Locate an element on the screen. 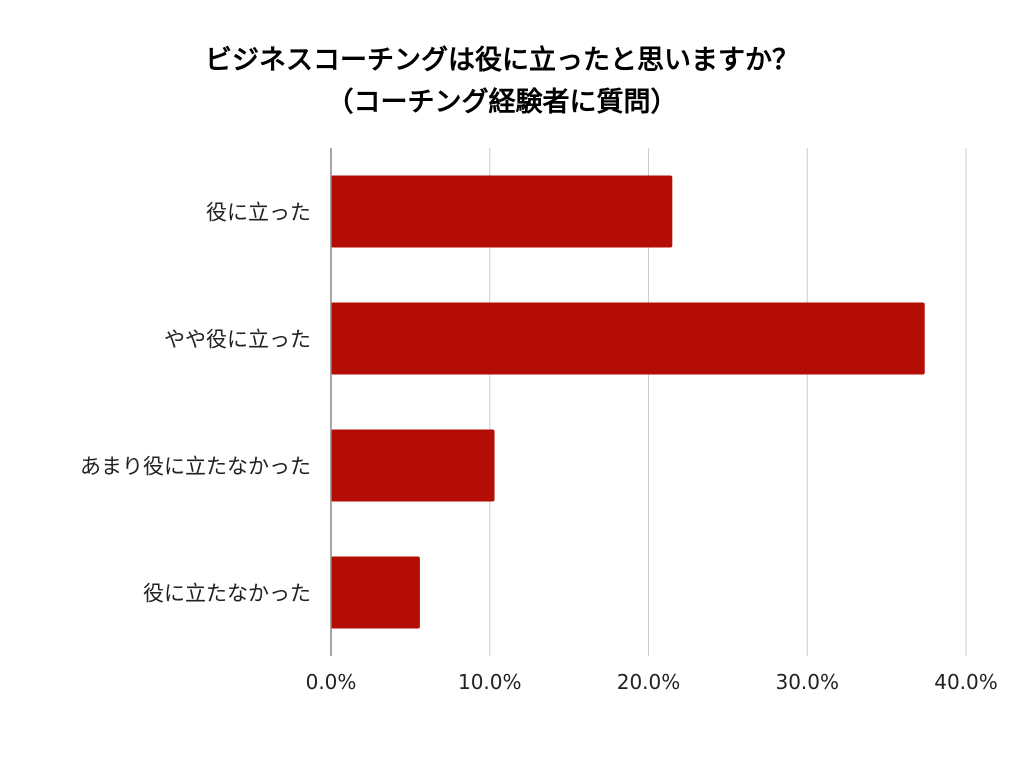 This screenshot has height=768, width=1024. chart-title: ビジネスコーチングは役に立ったと思いますか？ （コーチング経験者に質問） is located at coordinates (502, 82).